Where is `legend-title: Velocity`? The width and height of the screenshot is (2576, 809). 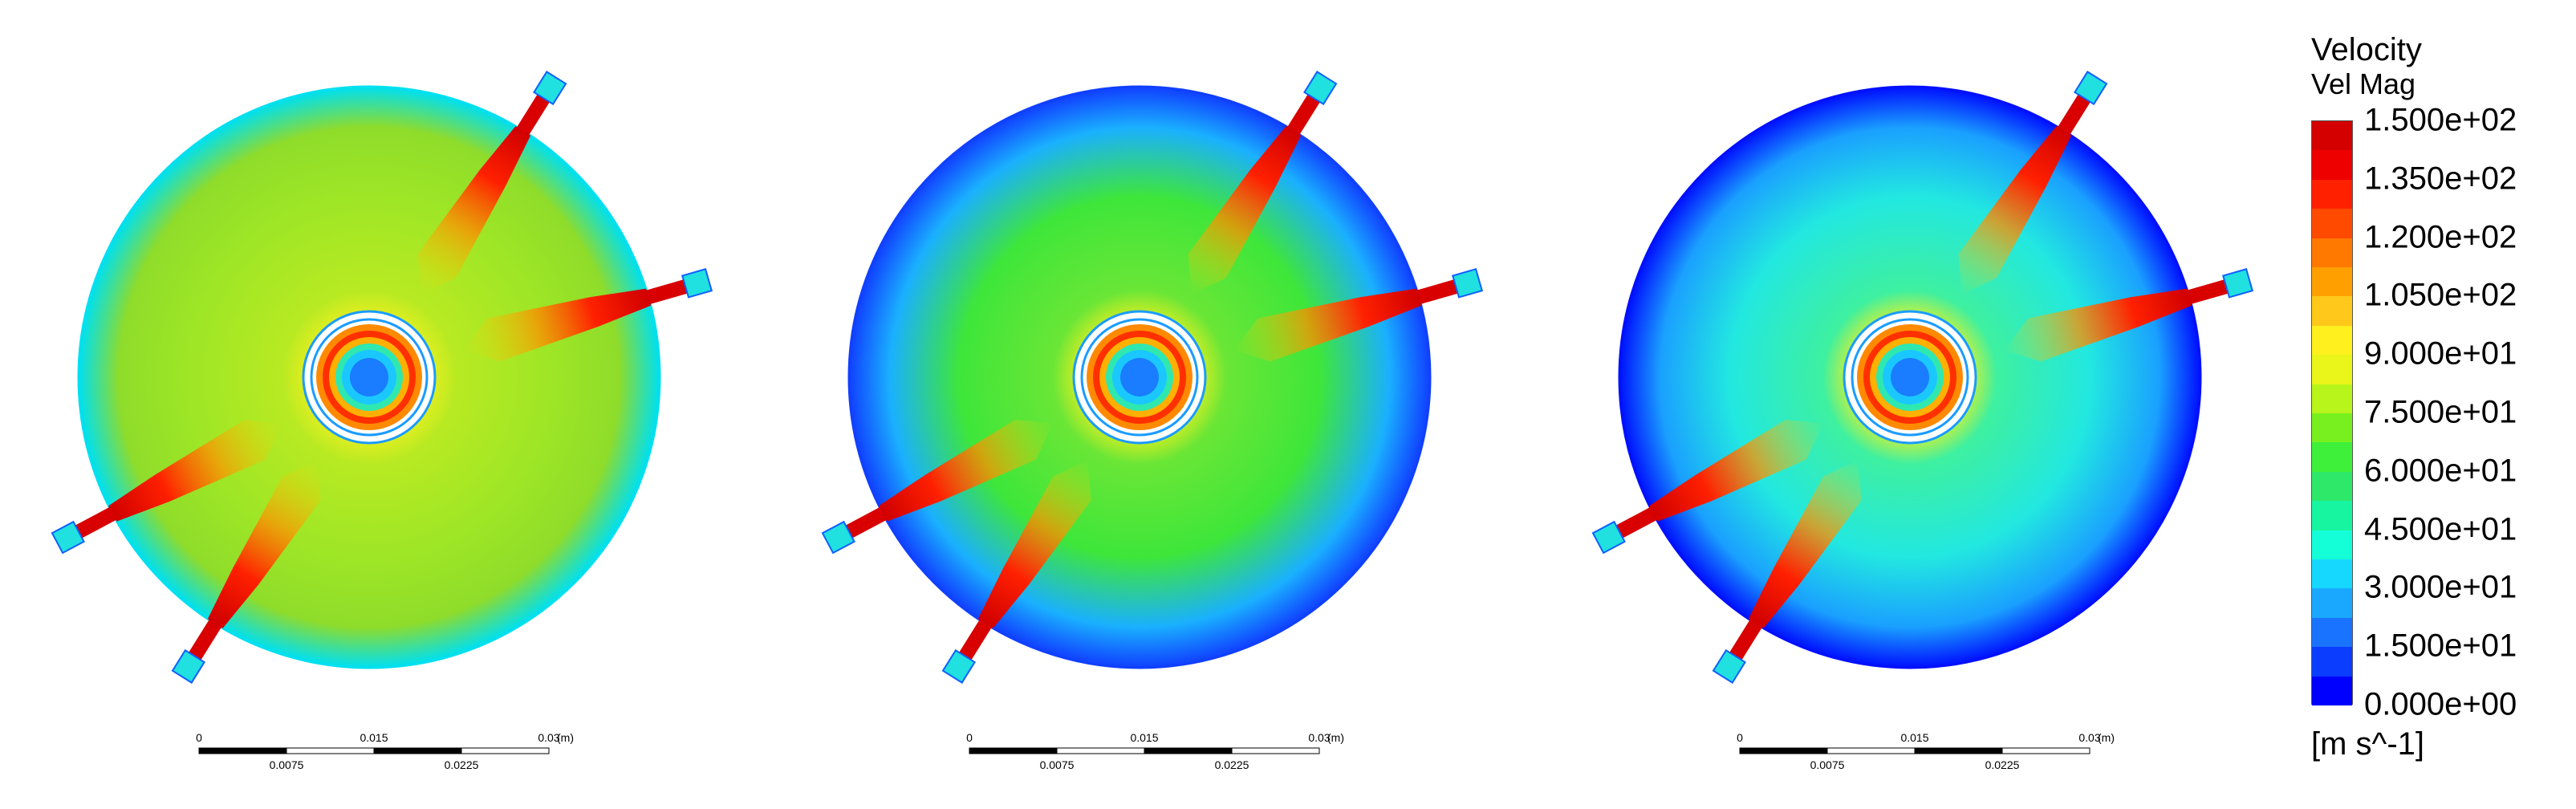 legend-title: Velocity is located at coordinates (2367, 50).